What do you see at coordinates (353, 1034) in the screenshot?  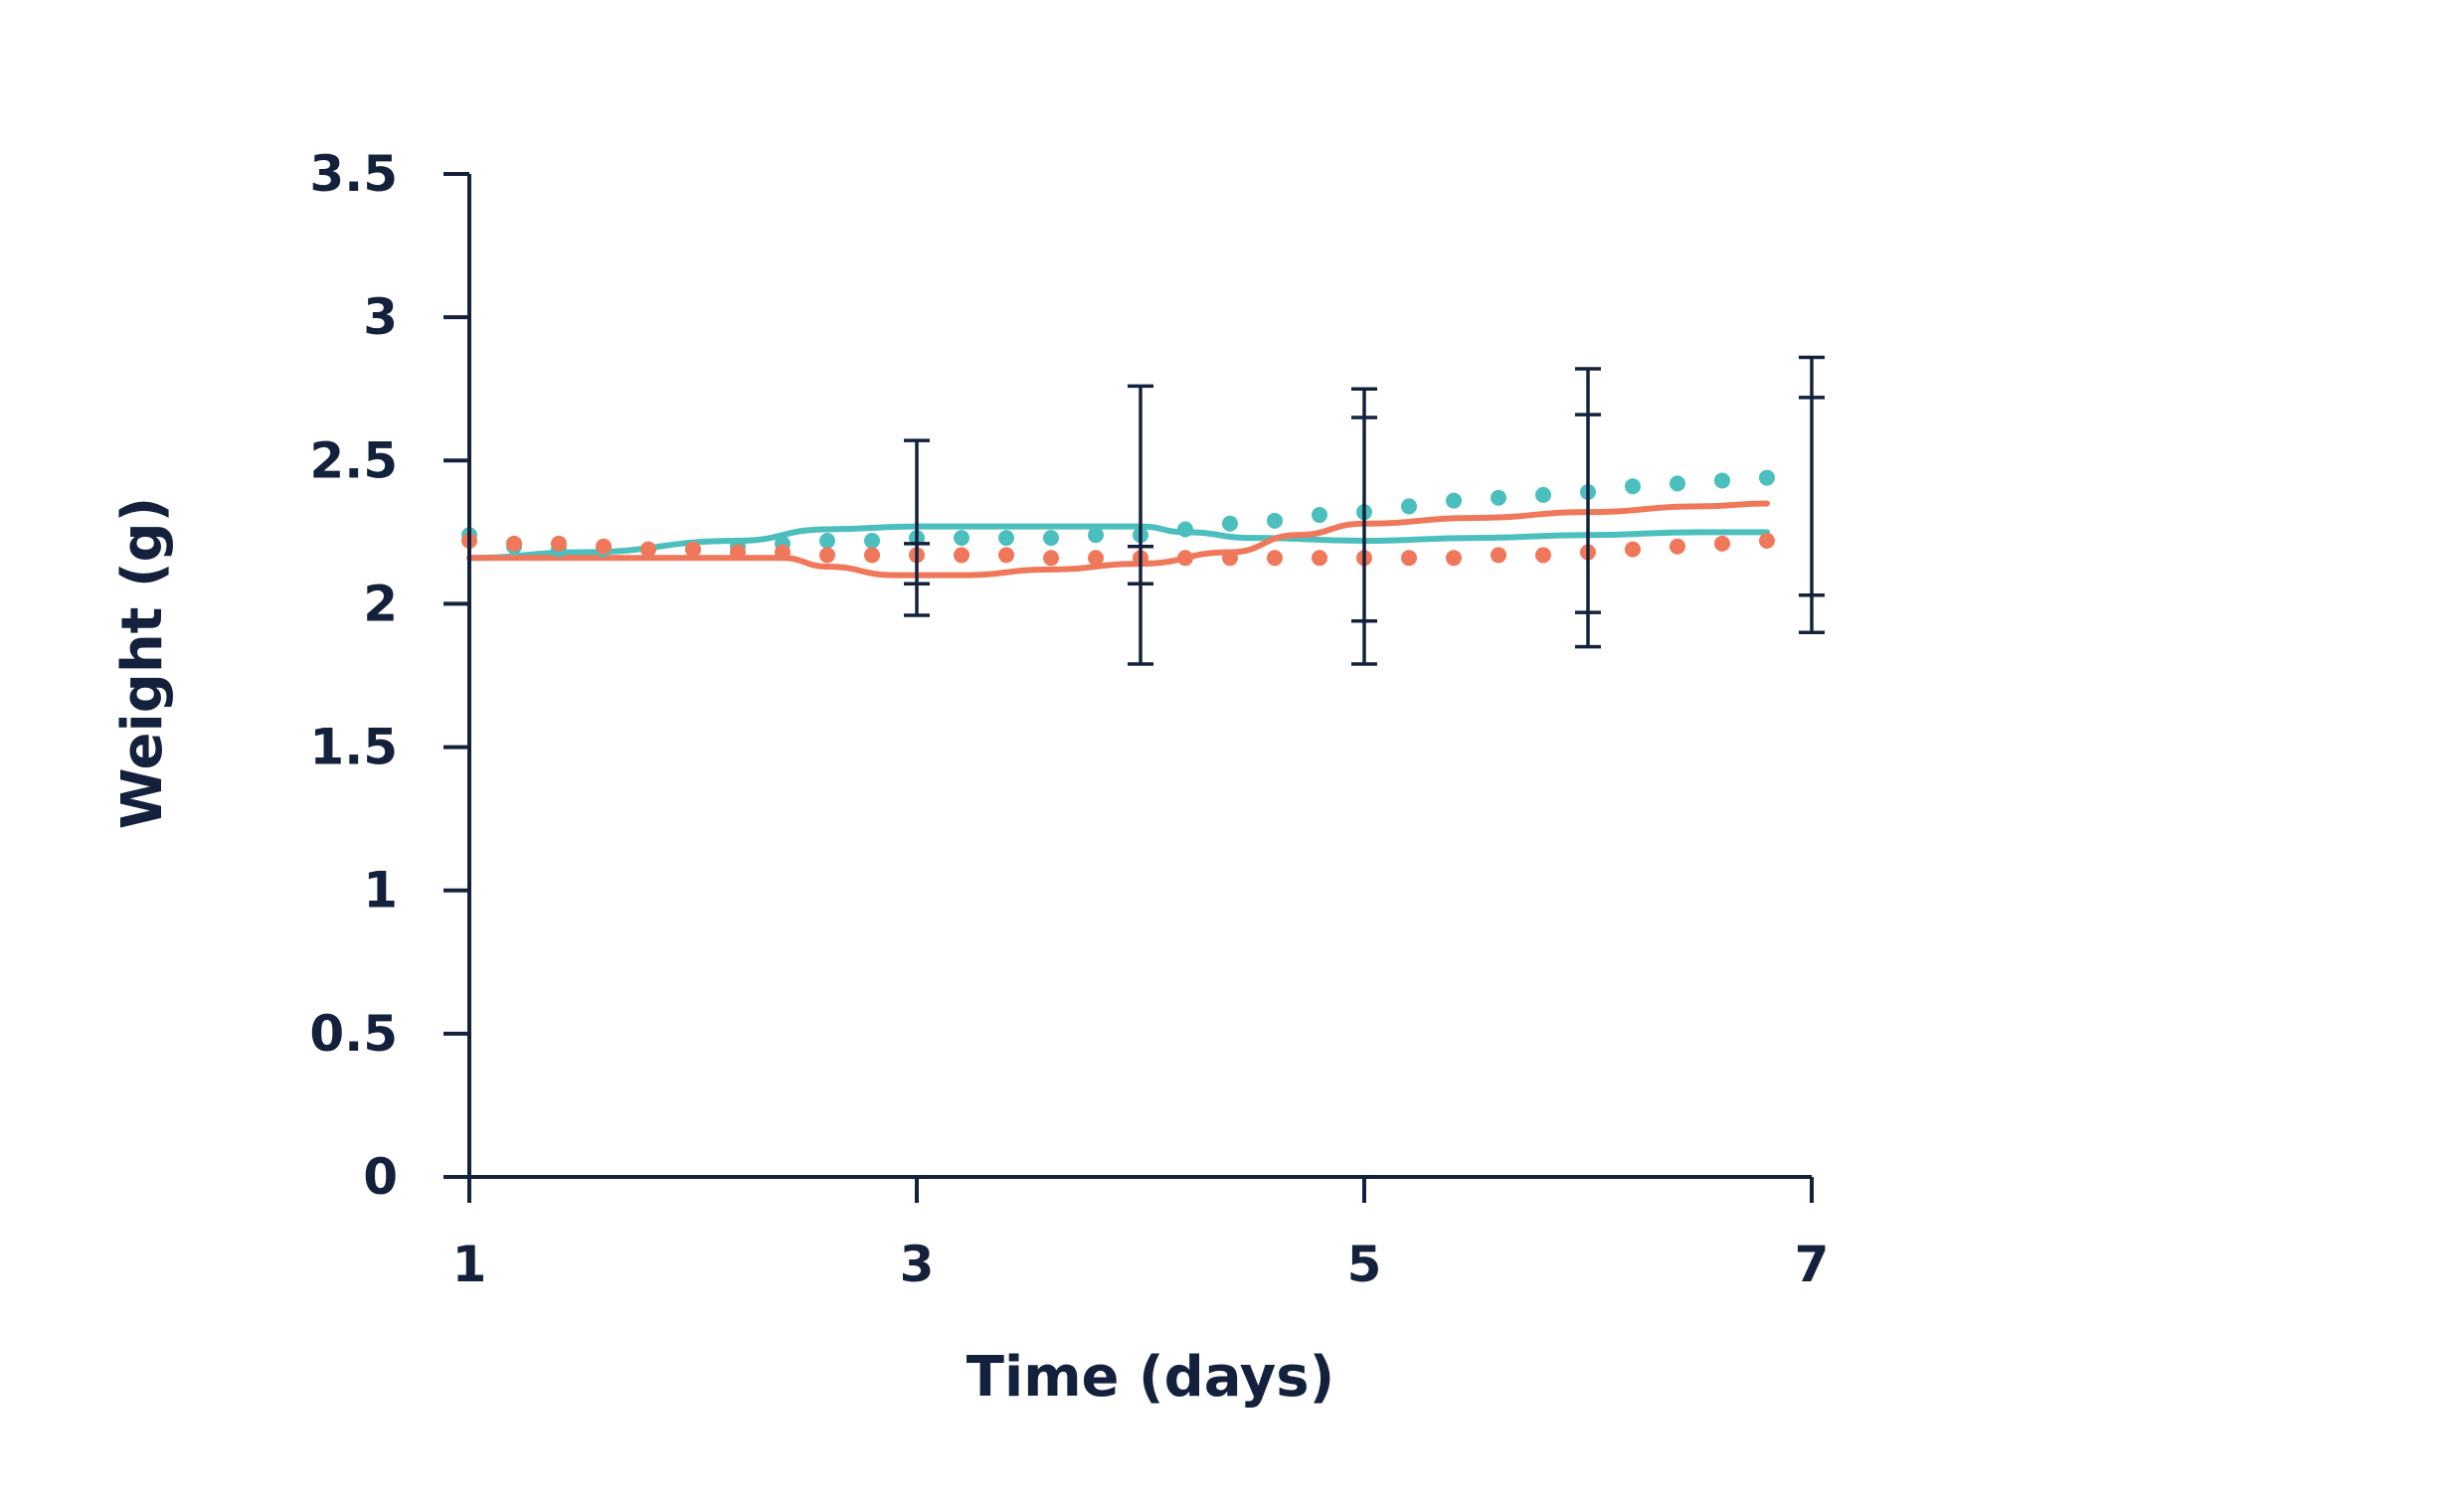 I see `y-tick-label: 0.5` at bounding box center [353, 1034].